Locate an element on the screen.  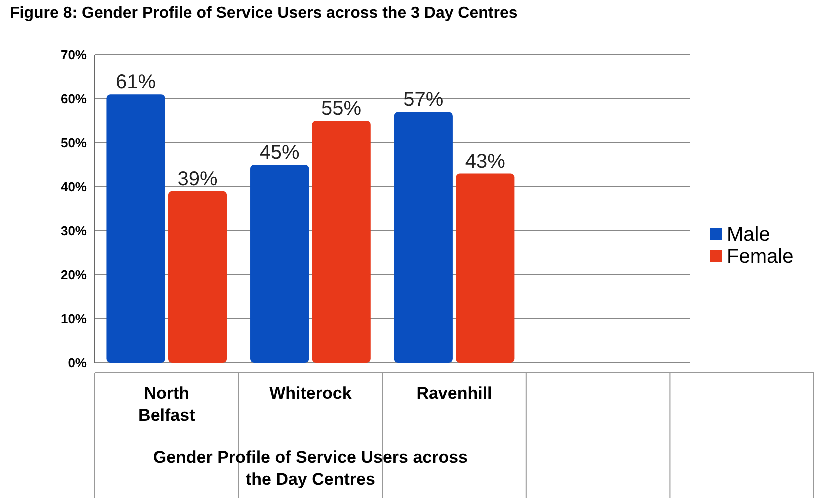
legend-label: Female is located at coordinates (760, 257).